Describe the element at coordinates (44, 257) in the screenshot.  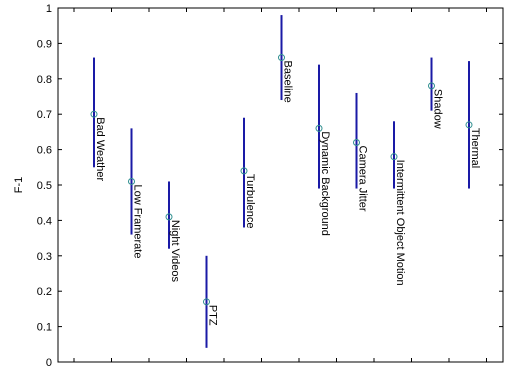
I see `y-tick-label: 0.3` at that location.